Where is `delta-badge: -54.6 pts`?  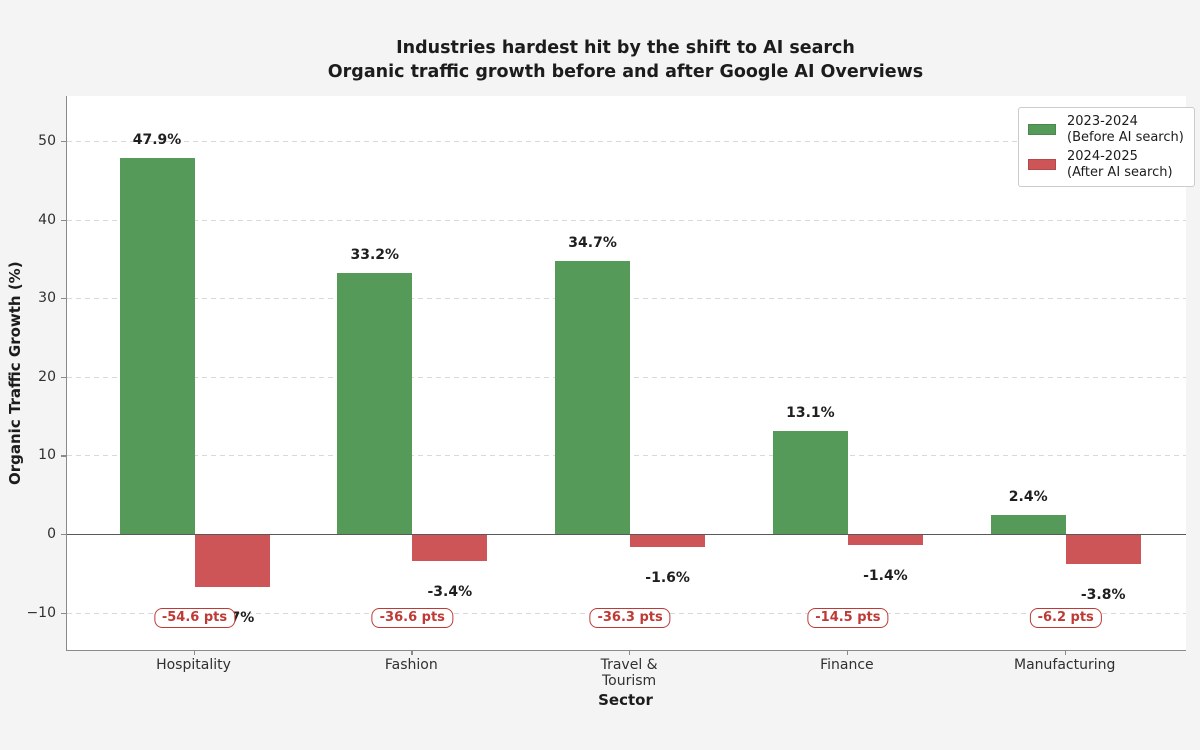 delta-badge: -54.6 pts is located at coordinates (194, 618).